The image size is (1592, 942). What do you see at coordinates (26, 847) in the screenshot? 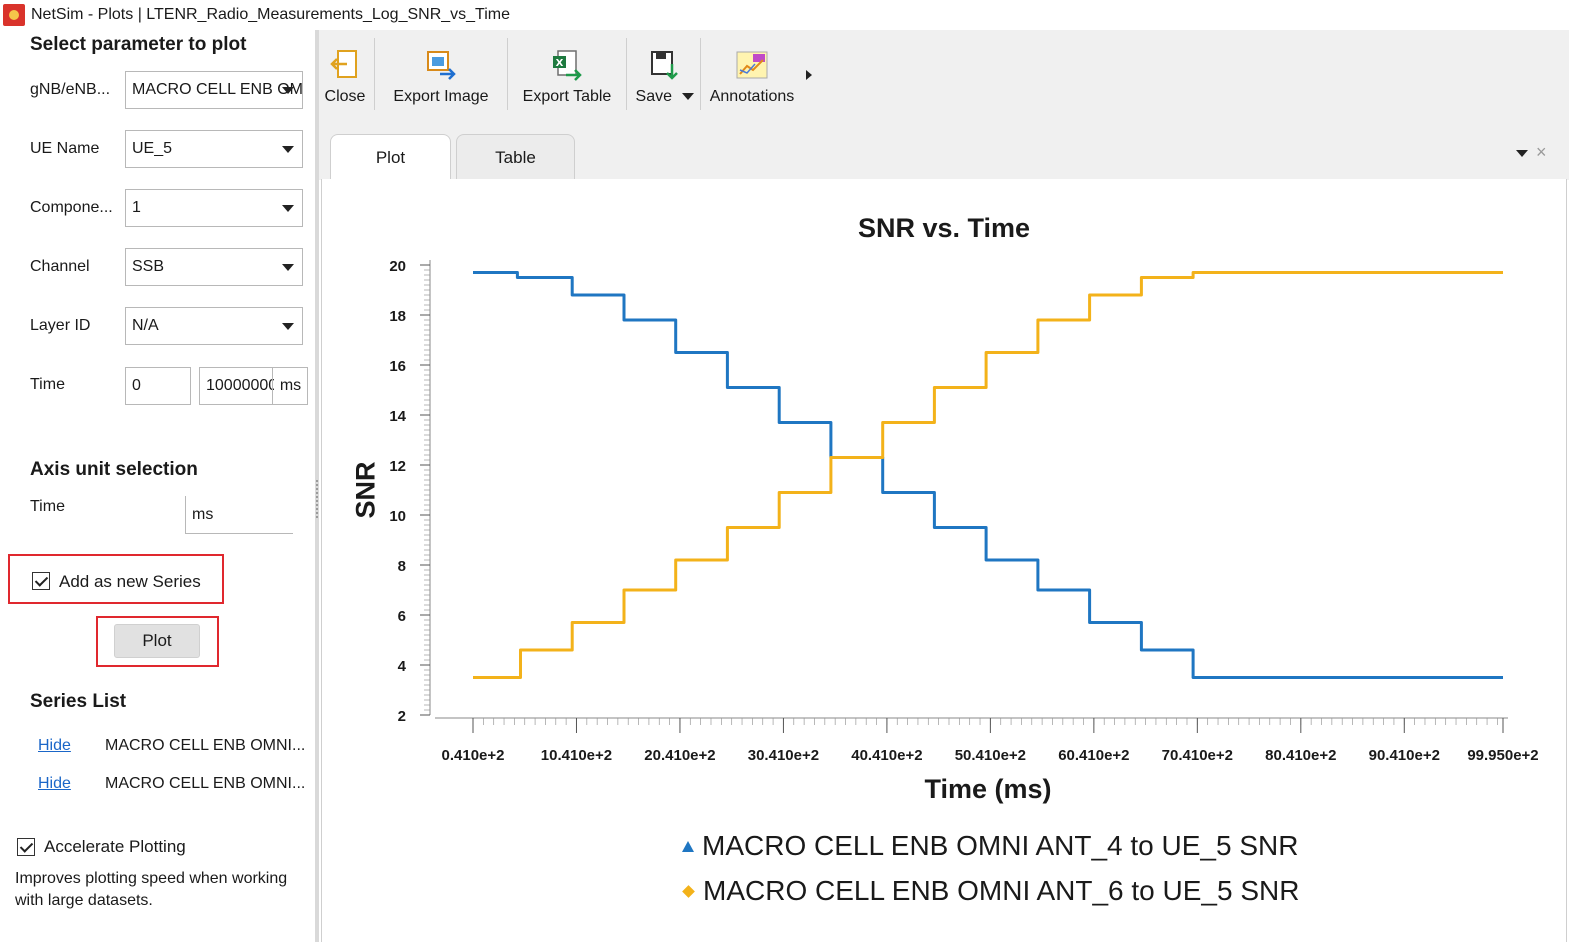
I see `accelerate-plotting-checkbox` at bounding box center [26, 847].